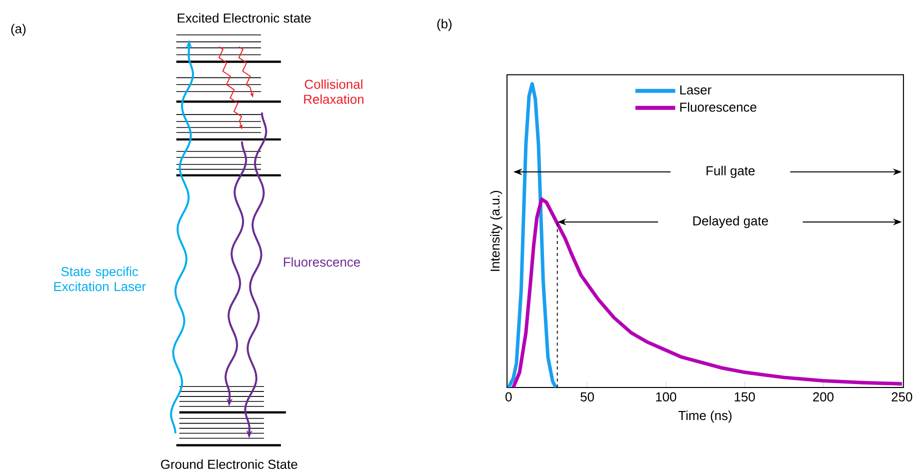  I want to click on text: Excited Electronic state, so click(244, 18).